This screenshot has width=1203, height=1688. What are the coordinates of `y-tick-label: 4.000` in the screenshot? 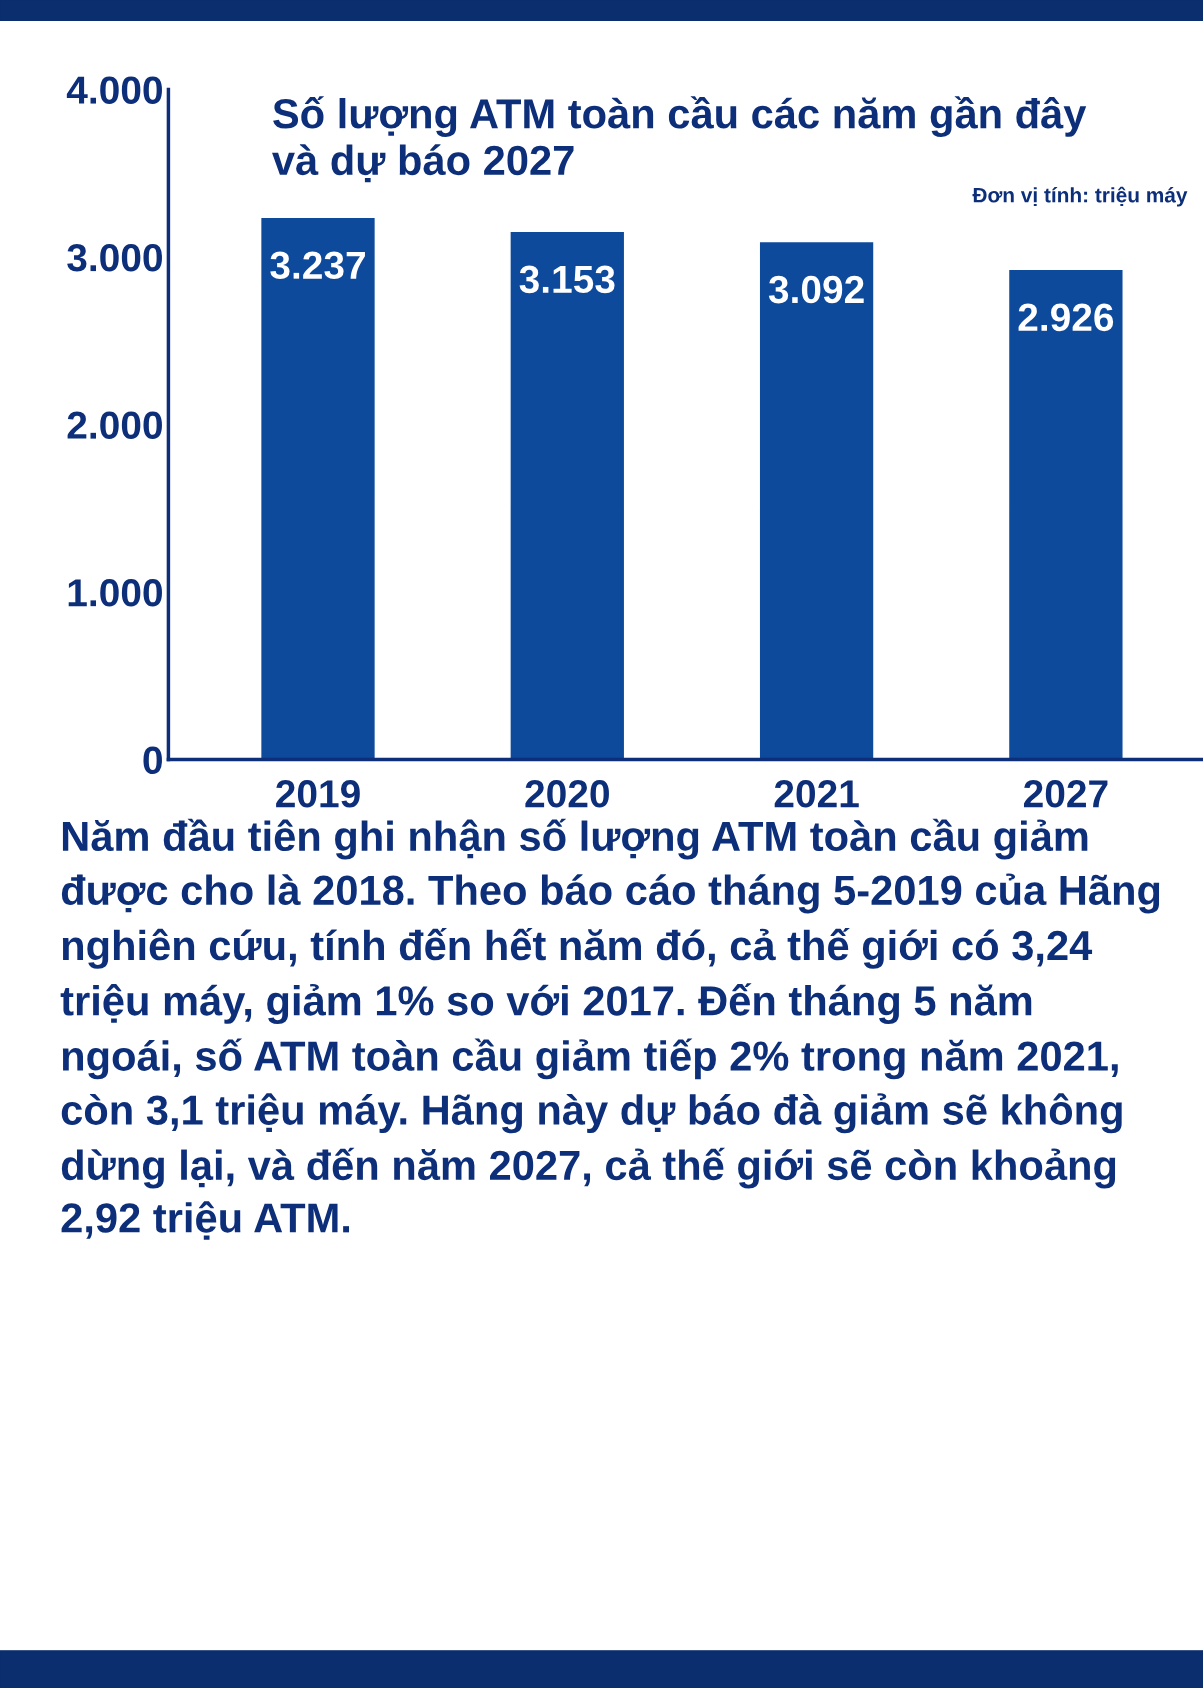 It's located at (114, 90).